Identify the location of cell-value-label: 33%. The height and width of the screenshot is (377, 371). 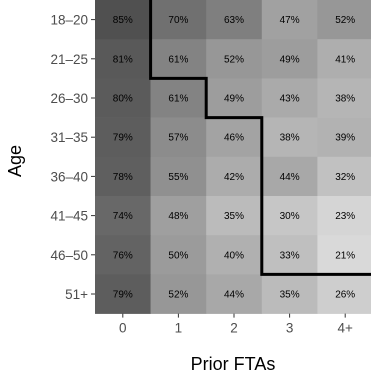
(290, 255).